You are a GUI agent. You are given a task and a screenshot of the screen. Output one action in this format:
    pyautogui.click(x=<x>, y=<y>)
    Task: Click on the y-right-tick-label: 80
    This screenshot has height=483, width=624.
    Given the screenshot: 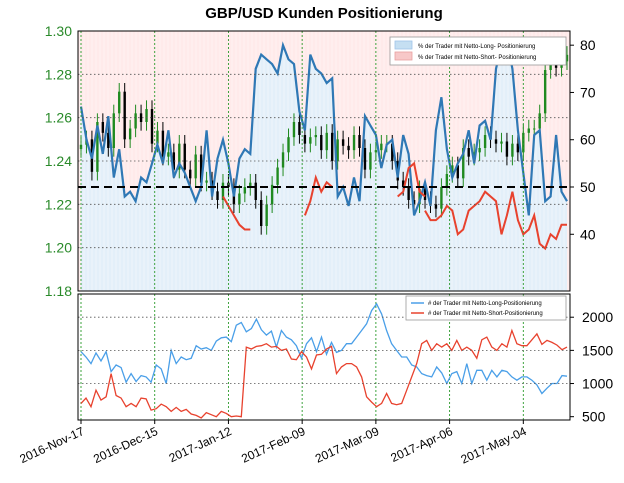 What is the action you would take?
    pyautogui.click(x=588, y=45)
    